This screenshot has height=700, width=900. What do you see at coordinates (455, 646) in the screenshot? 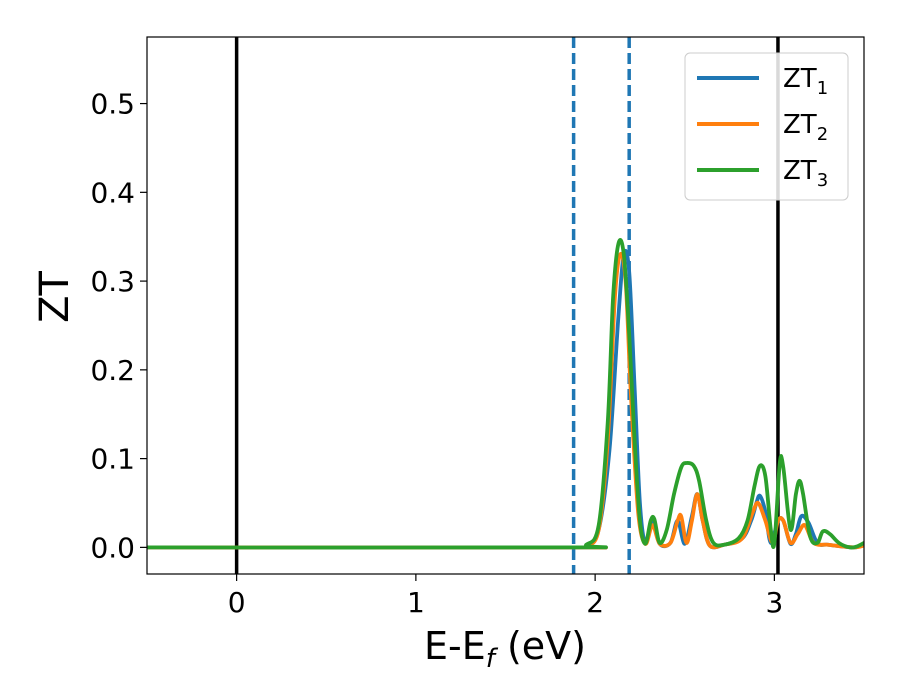
I see `x-axis-label-main: E-E` at bounding box center [455, 646].